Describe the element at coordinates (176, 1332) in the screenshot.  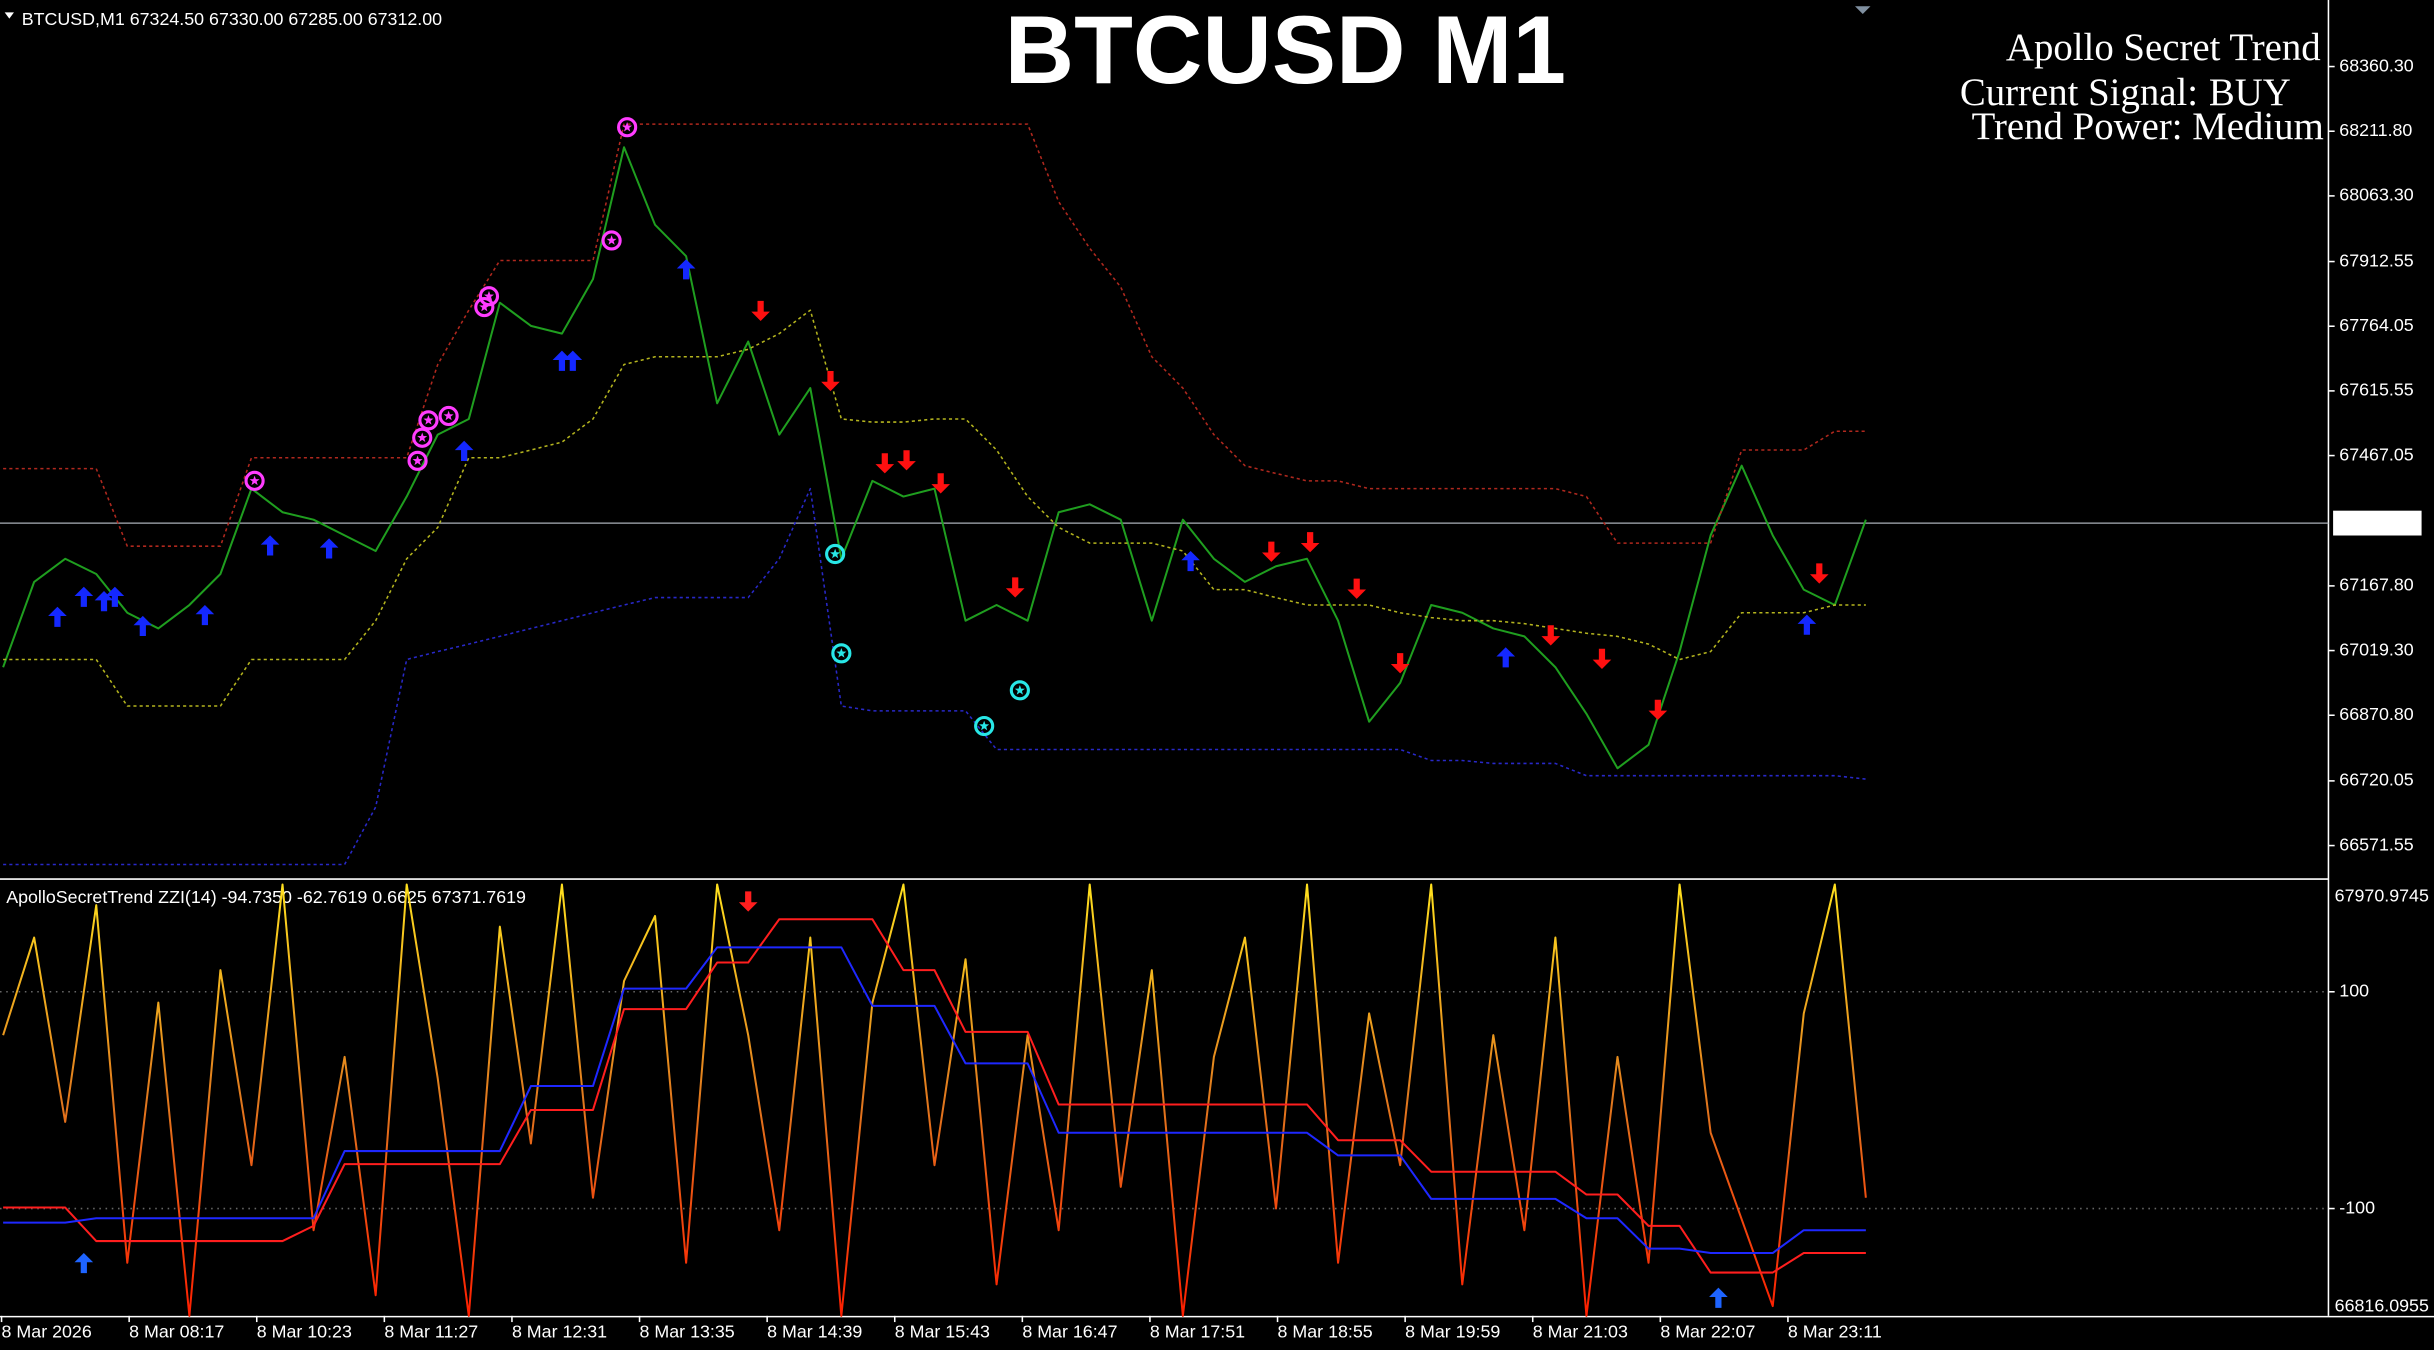
I see `x-tick-label: 8 Mar 08:17` at that location.